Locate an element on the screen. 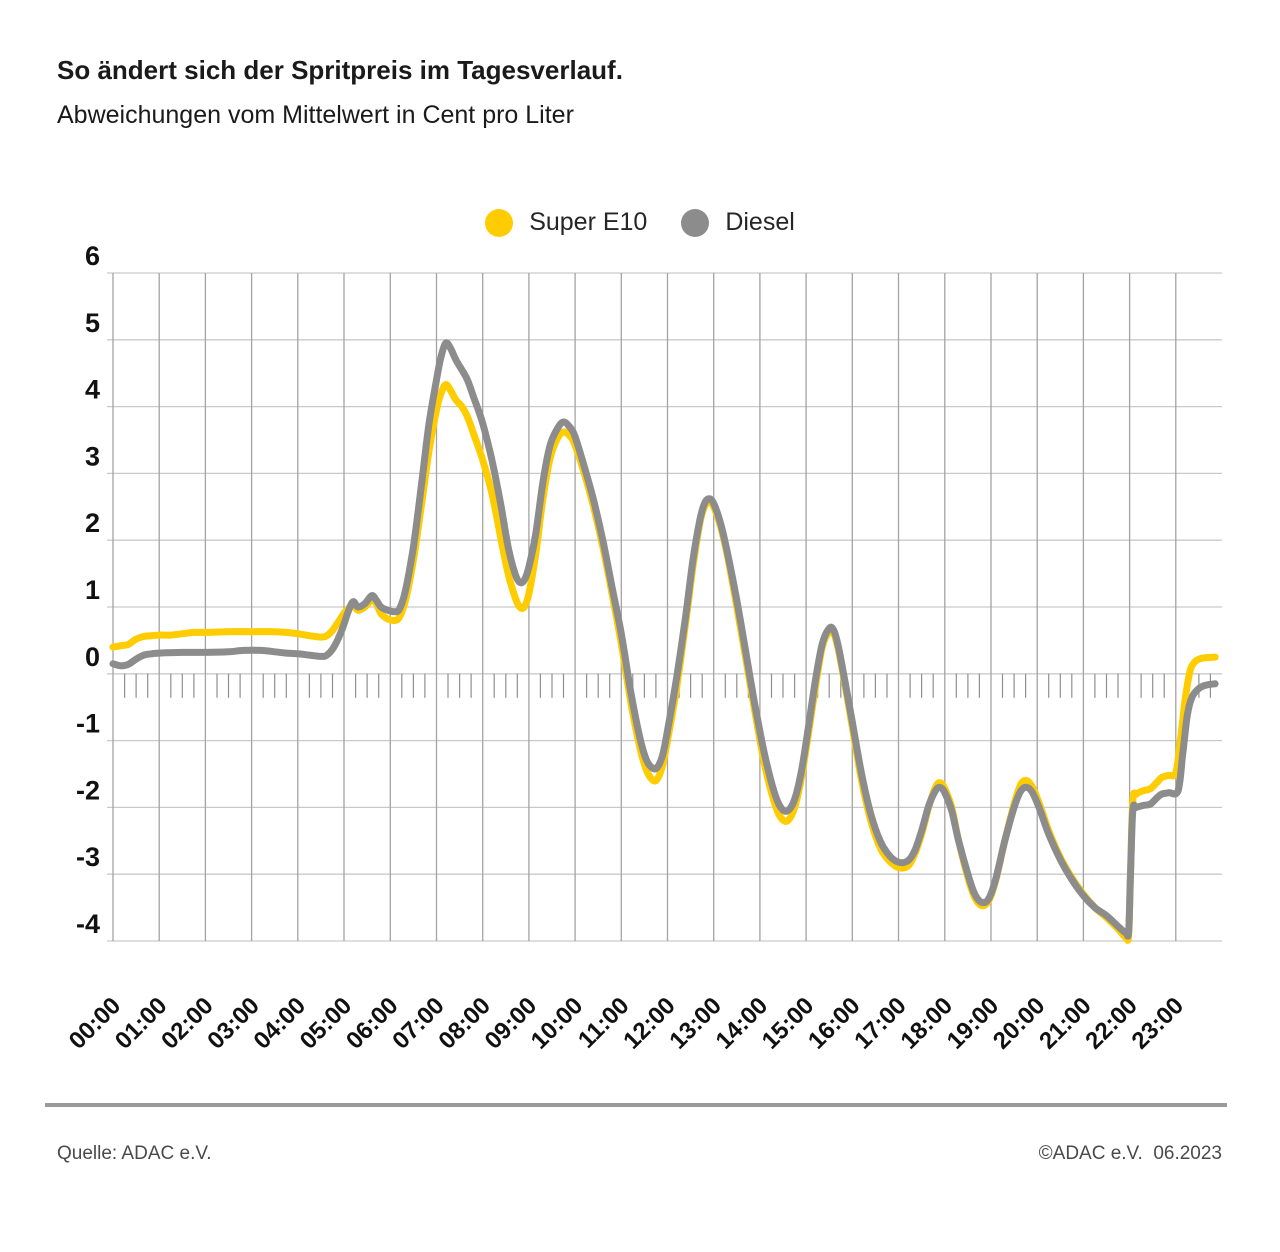  x-tick-label: 16:00 is located at coordinates (834, 1023).